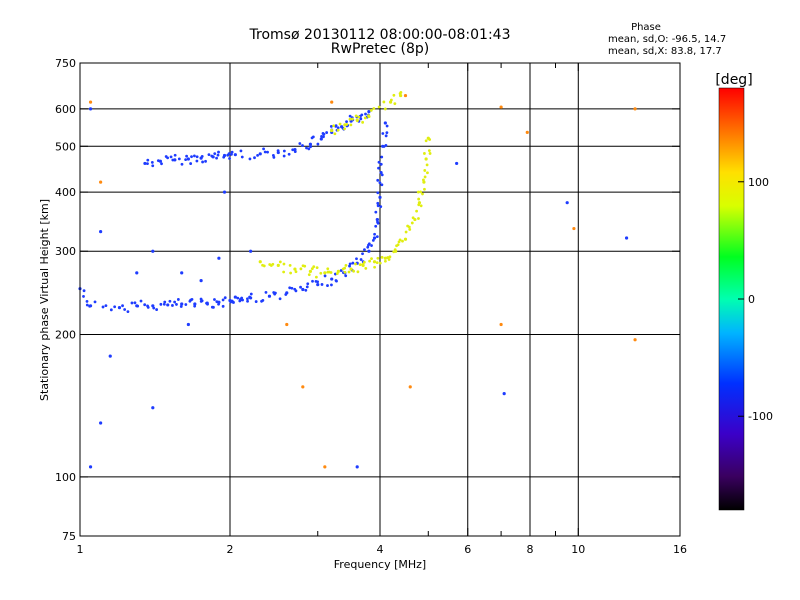 The height and width of the screenshot is (600, 800). I want to click on y-tick-label: 600, so click(65, 109).